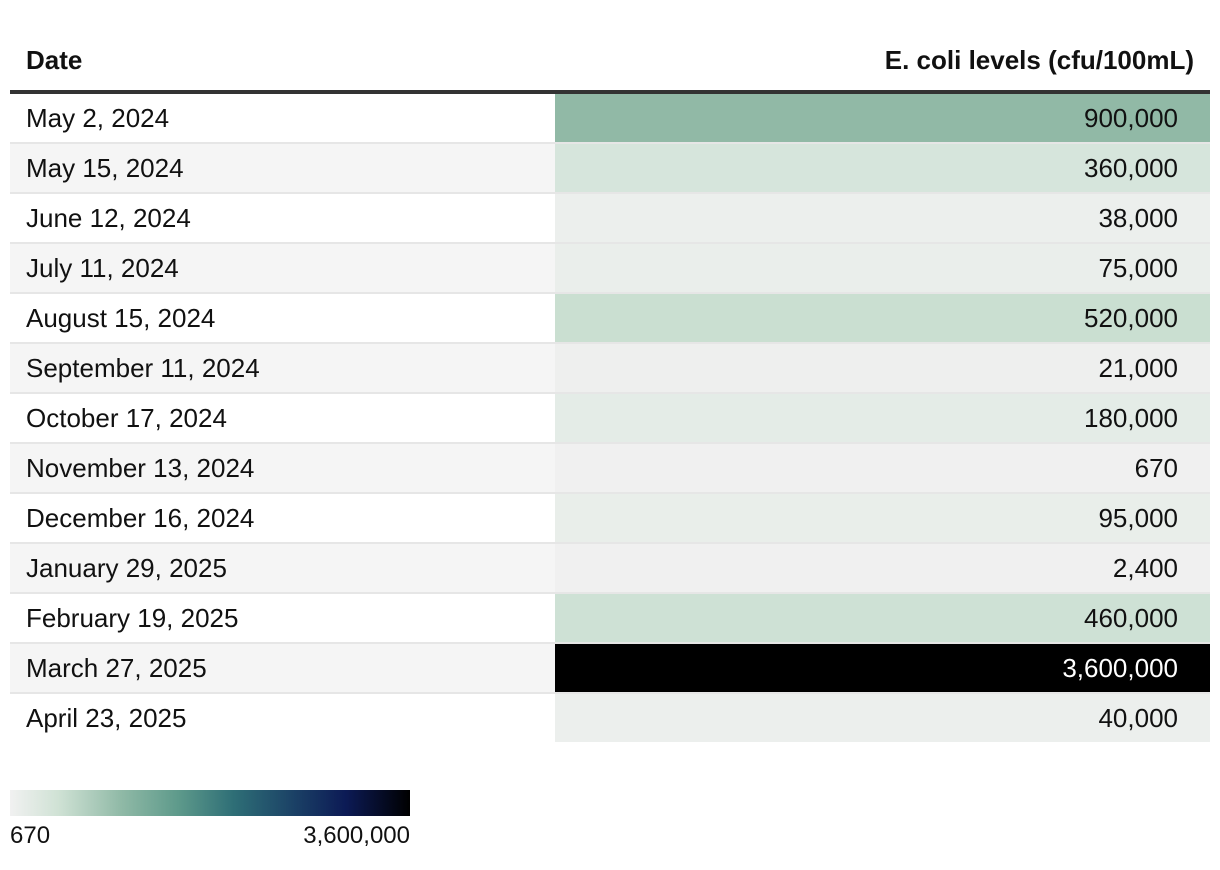 This screenshot has height=870, width=1220. I want to click on table-row: May 15, 2024 360,000, so click(610, 168).